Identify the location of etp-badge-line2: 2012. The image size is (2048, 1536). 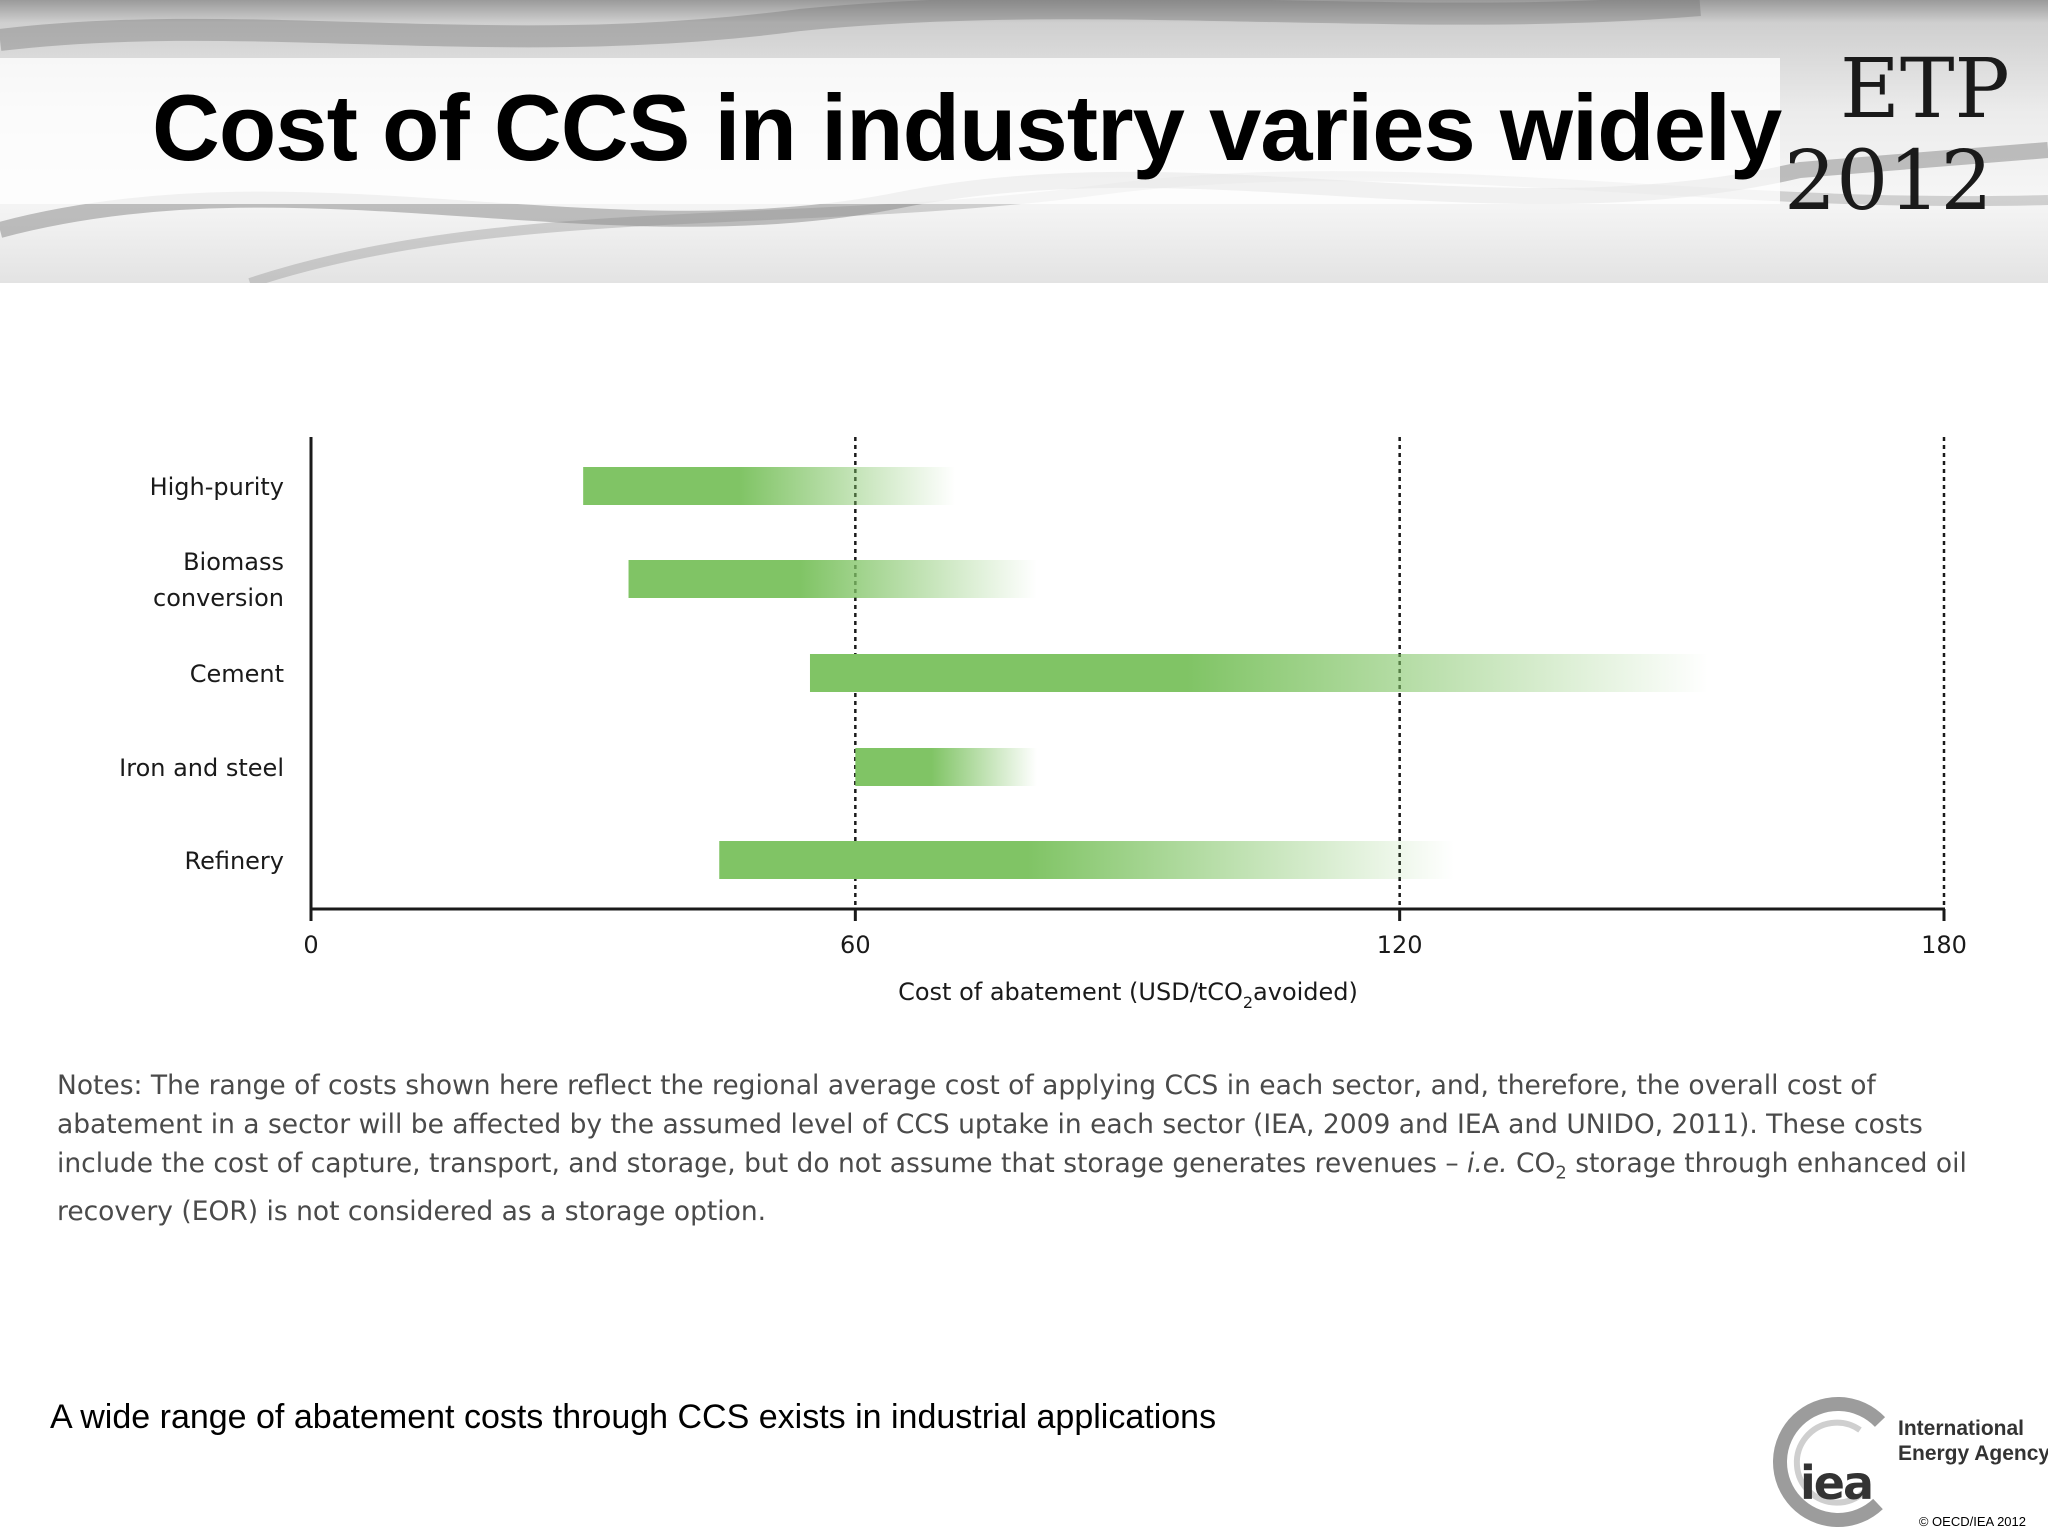
(1888, 181).